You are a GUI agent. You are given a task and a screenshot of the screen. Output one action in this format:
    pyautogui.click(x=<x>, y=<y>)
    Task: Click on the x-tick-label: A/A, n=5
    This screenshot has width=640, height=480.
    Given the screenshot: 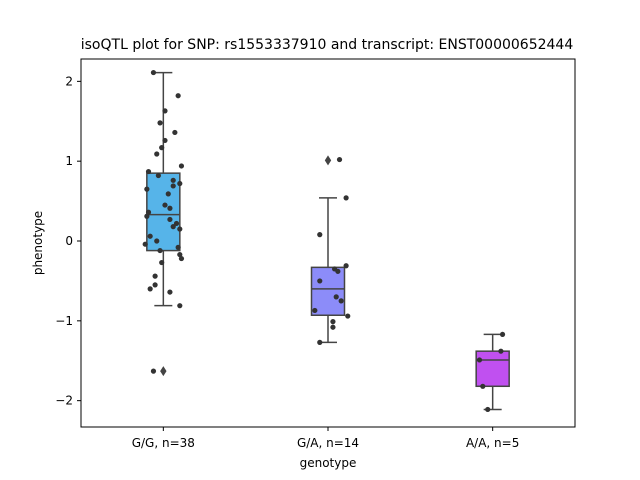 What is the action you would take?
    pyautogui.click(x=492, y=443)
    